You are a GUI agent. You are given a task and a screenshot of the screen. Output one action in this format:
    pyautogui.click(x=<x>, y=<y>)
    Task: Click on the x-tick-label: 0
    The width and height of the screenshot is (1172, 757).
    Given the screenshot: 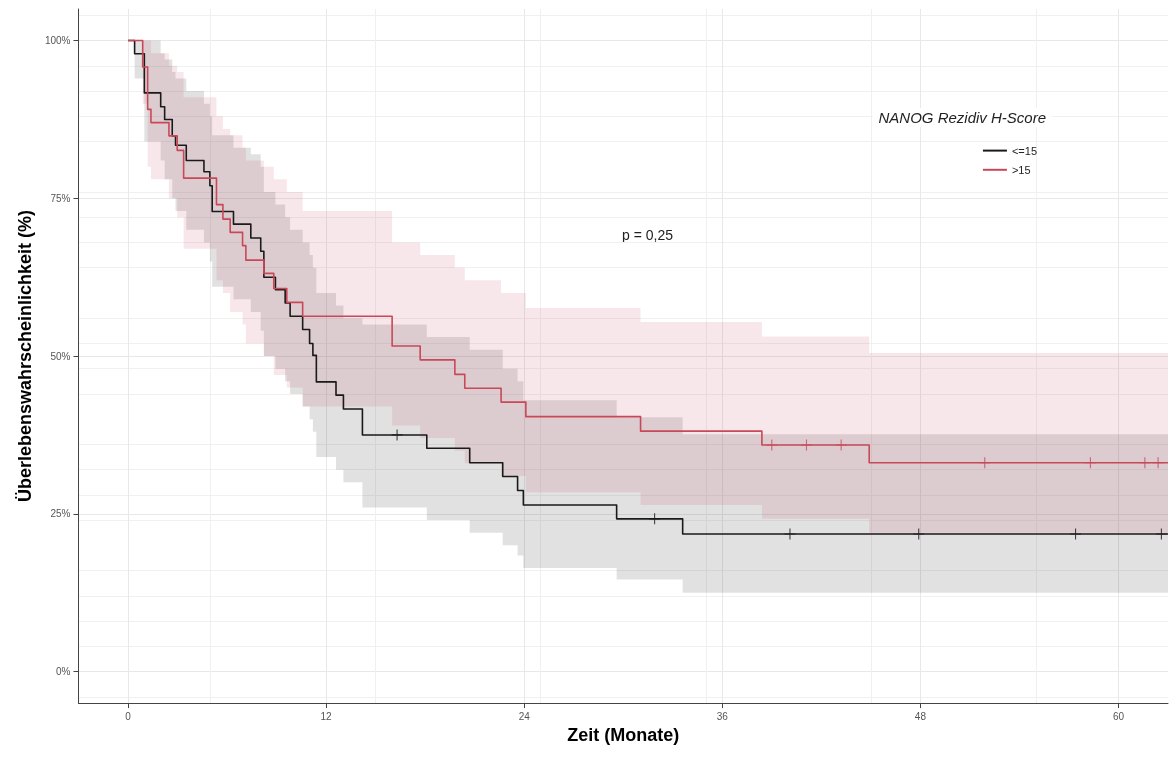 What is the action you would take?
    pyautogui.click(x=128, y=716)
    